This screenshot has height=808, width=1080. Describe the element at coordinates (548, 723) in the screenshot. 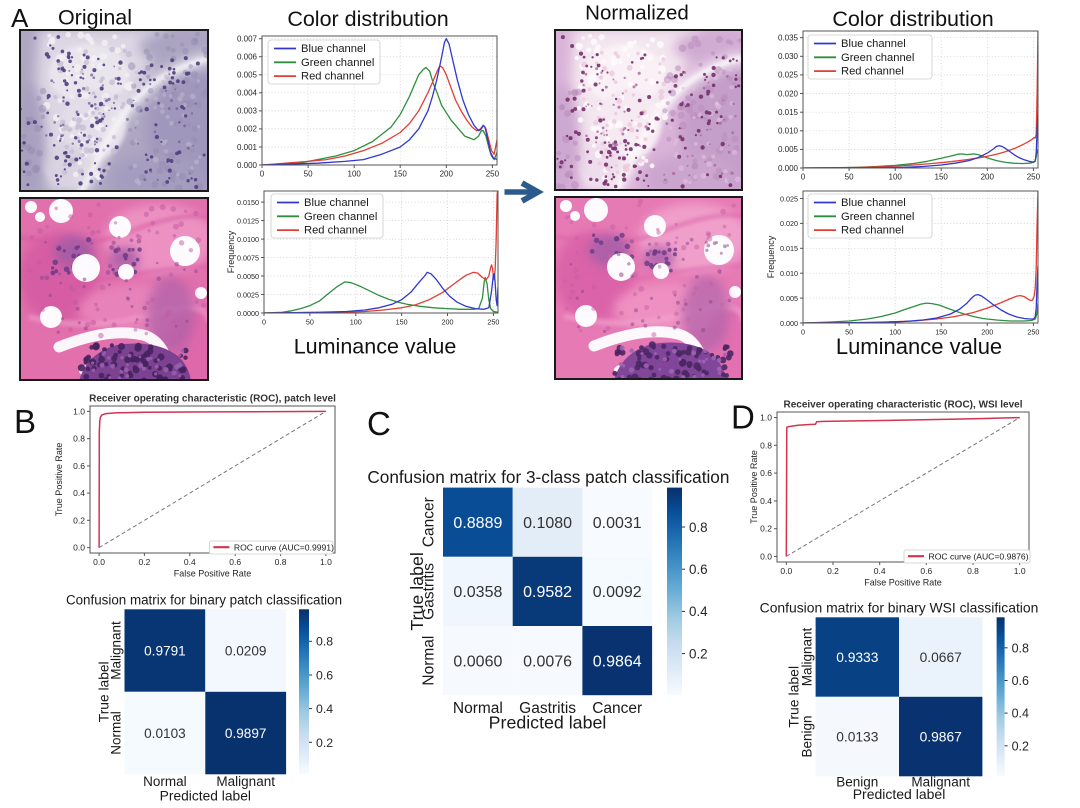

I see `svg-text: Predicted label` at that location.